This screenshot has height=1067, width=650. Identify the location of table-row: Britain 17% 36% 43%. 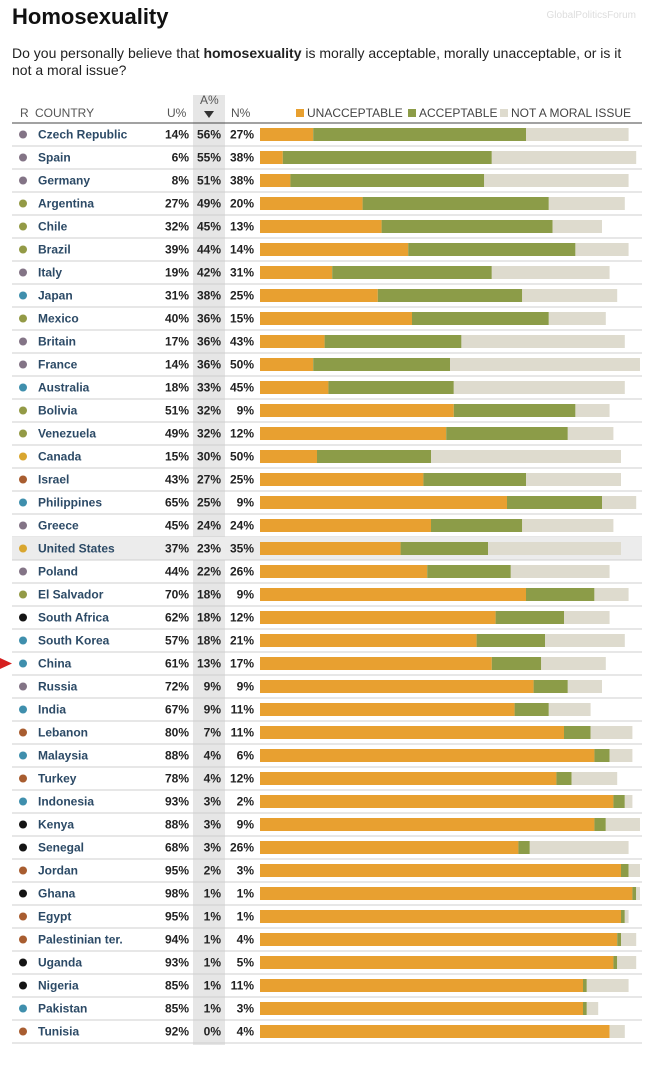
(327, 344).